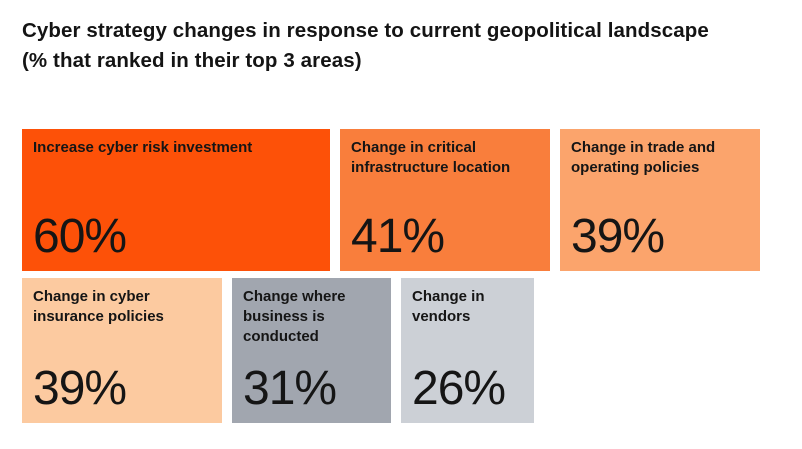 This screenshot has width=802, height=449. I want to click on chart-subtitle: (% that ranked in their top 3 areas), so click(192, 60).